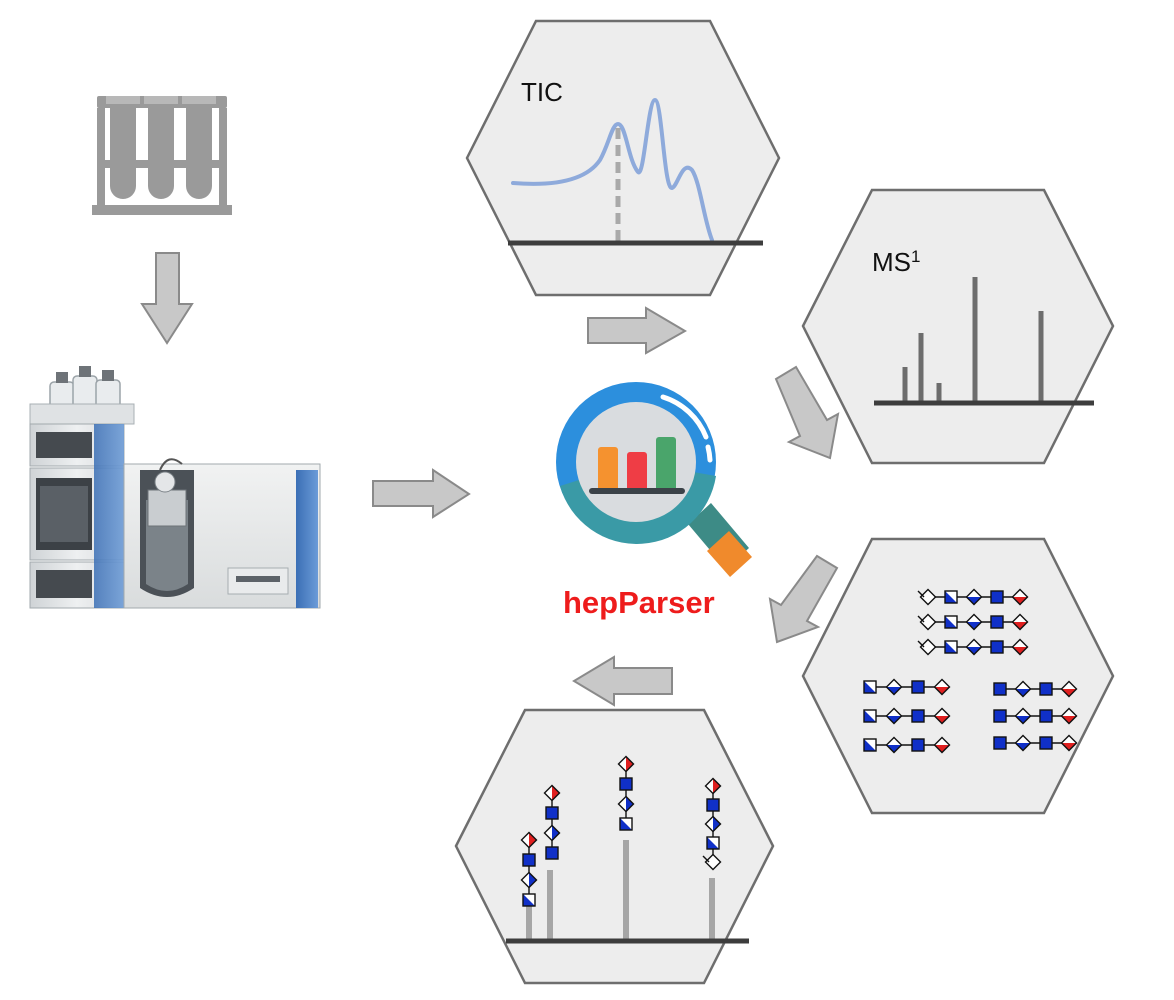 Image resolution: width=1174 pixels, height=1000 pixels. I want to click on arrow-right-lcms, so click(421, 493).